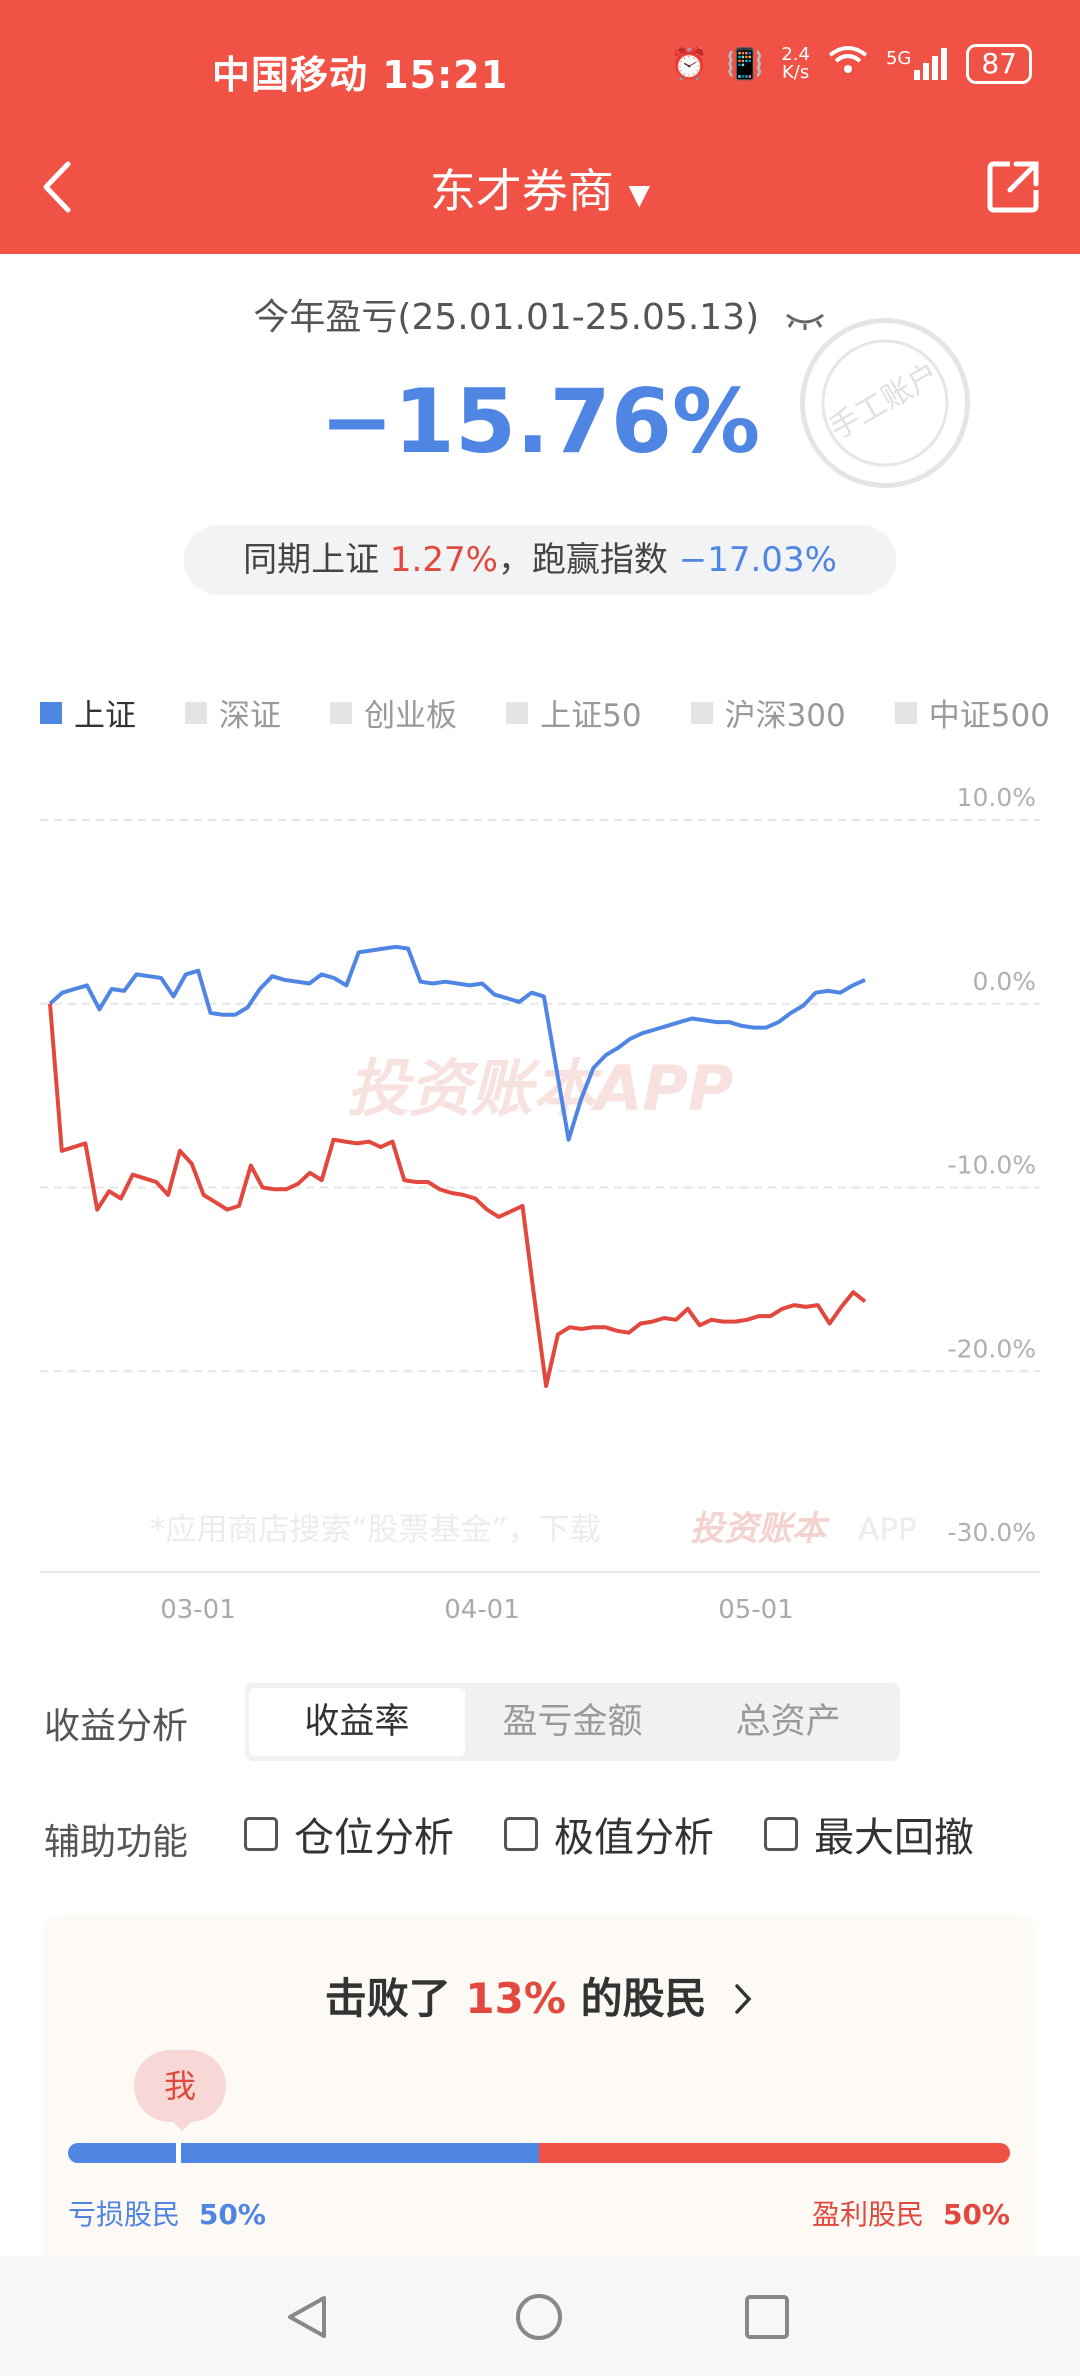 The height and width of the screenshot is (2376, 1080). I want to click on tab-0: 收益率, so click(357, 1722).